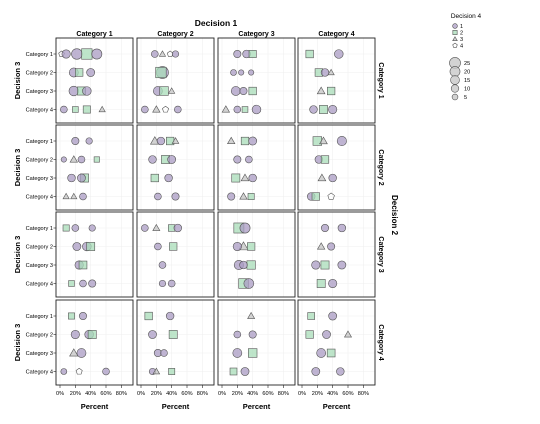 The height and width of the screenshot is (424, 540). Describe the element at coordinates (336, 34) in the screenshot. I see `column-strip-label: Category 4` at that location.